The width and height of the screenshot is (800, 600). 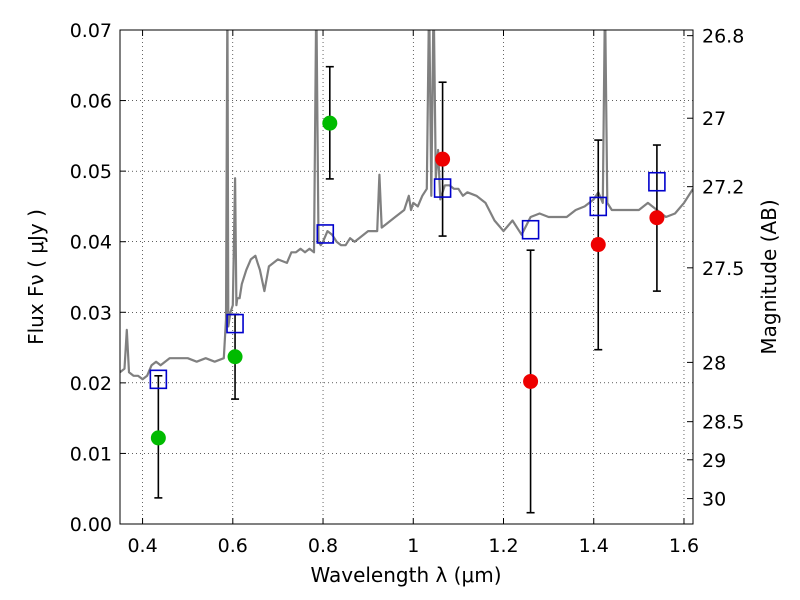 I want to click on x-tick-label: 1.2, so click(x=503, y=546).